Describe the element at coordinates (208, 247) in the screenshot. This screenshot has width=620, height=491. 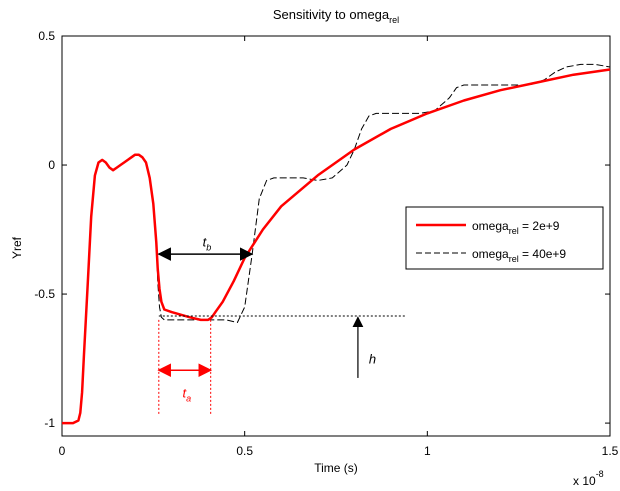
I see `tb-label-sub: b` at that location.